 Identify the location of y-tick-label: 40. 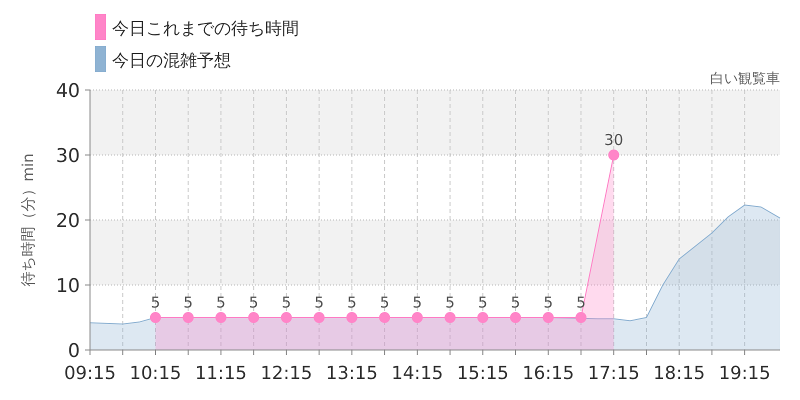
(68, 91).